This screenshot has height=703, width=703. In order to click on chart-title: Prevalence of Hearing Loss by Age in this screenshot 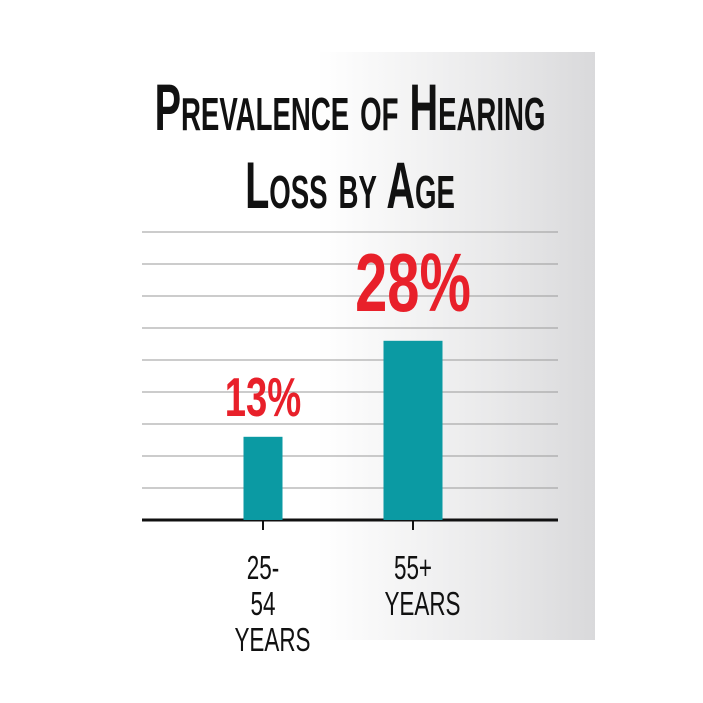, I will do `click(350, 146)`.